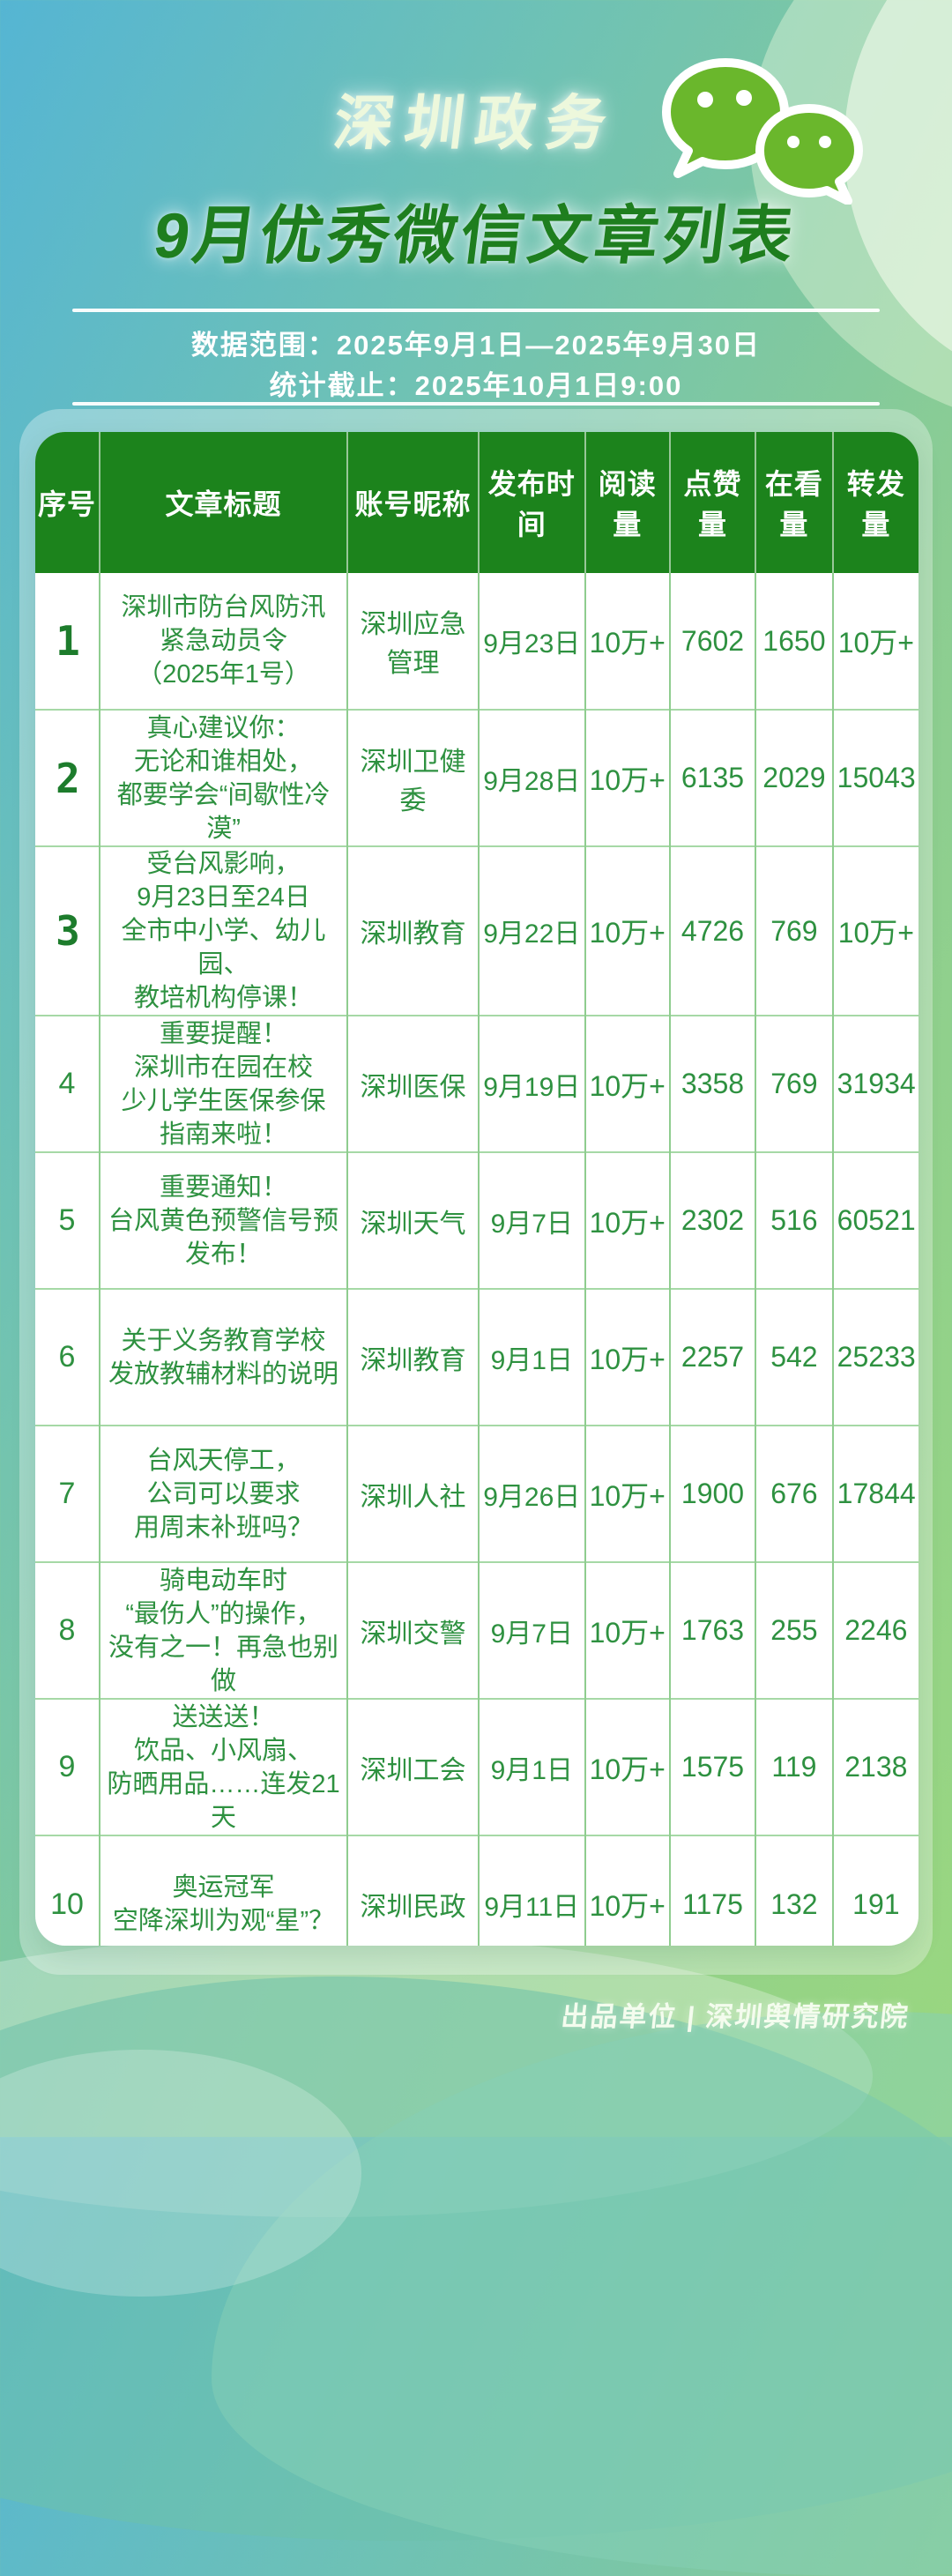  I want to click on forward-count-cell: 2138, so click(875, 1766).